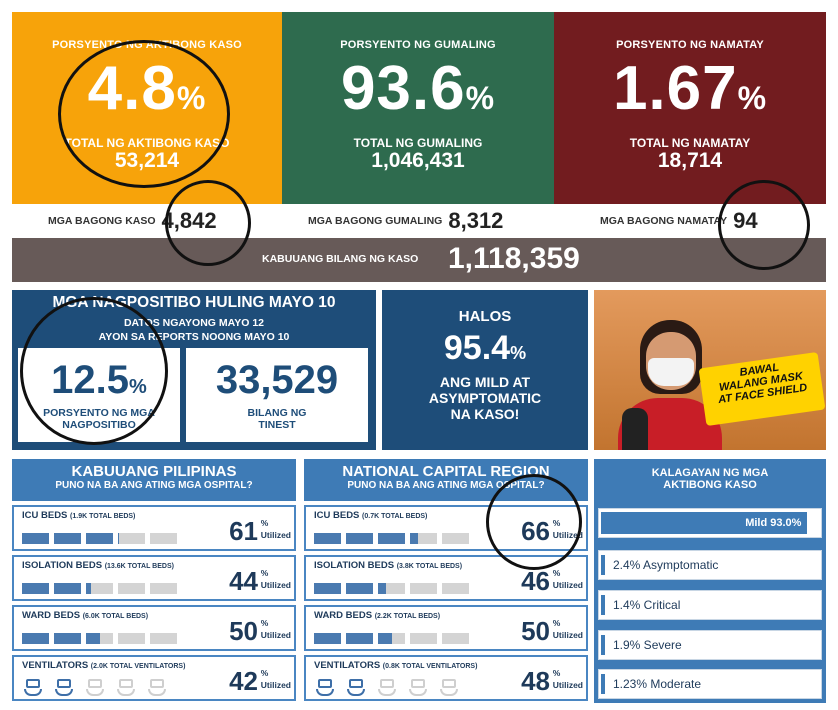 The height and width of the screenshot is (710, 838). Describe the element at coordinates (340, 259) in the screenshot. I see `total-cases-label: KABUUANG BILANG NG KASO` at that location.